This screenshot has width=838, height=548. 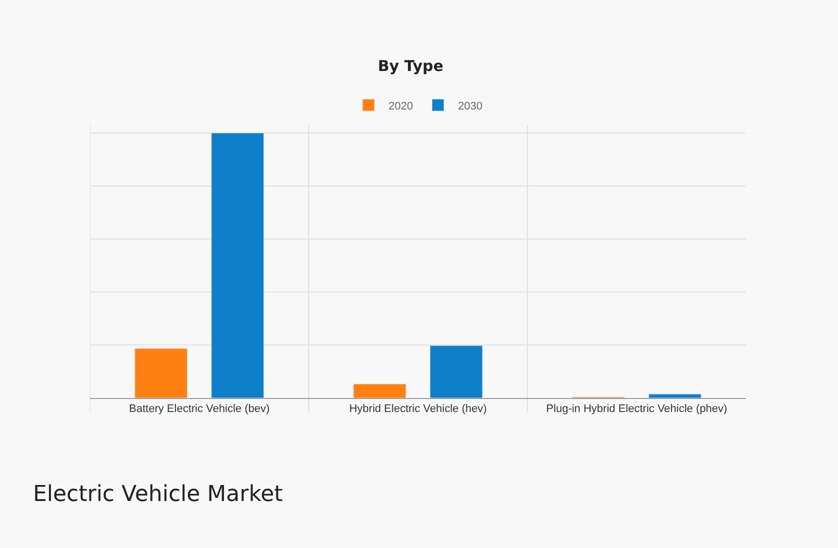 What do you see at coordinates (637, 409) in the screenshot?
I see `x-tick-label: Plug-in Hybrid Electric Vehicle (phev)` at bounding box center [637, 409].